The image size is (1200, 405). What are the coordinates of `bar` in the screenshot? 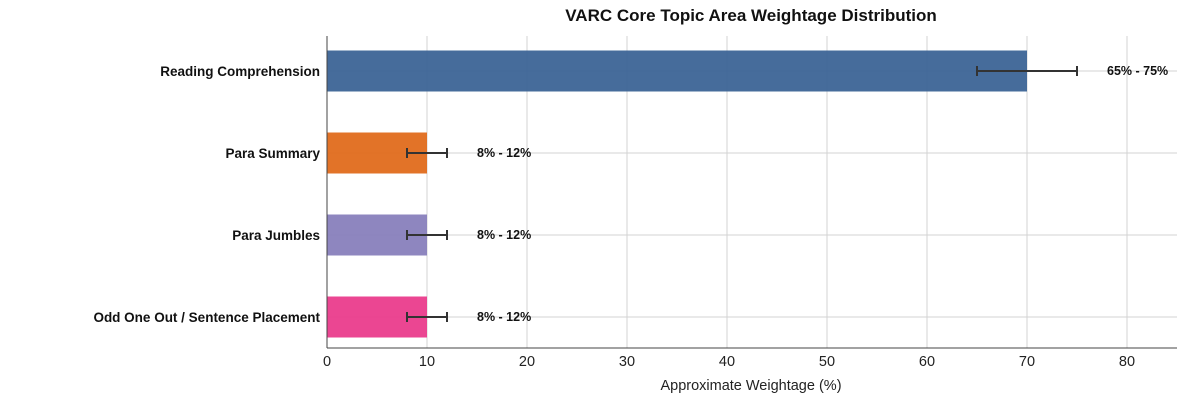 It's located at (677, 71).